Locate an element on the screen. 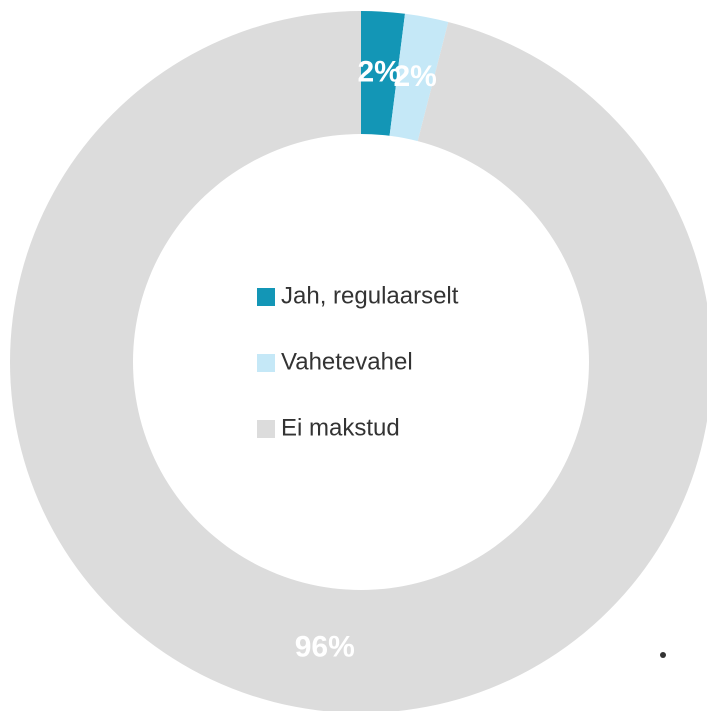  legend-label: Ei makstud is located at coordinates (340, 427).